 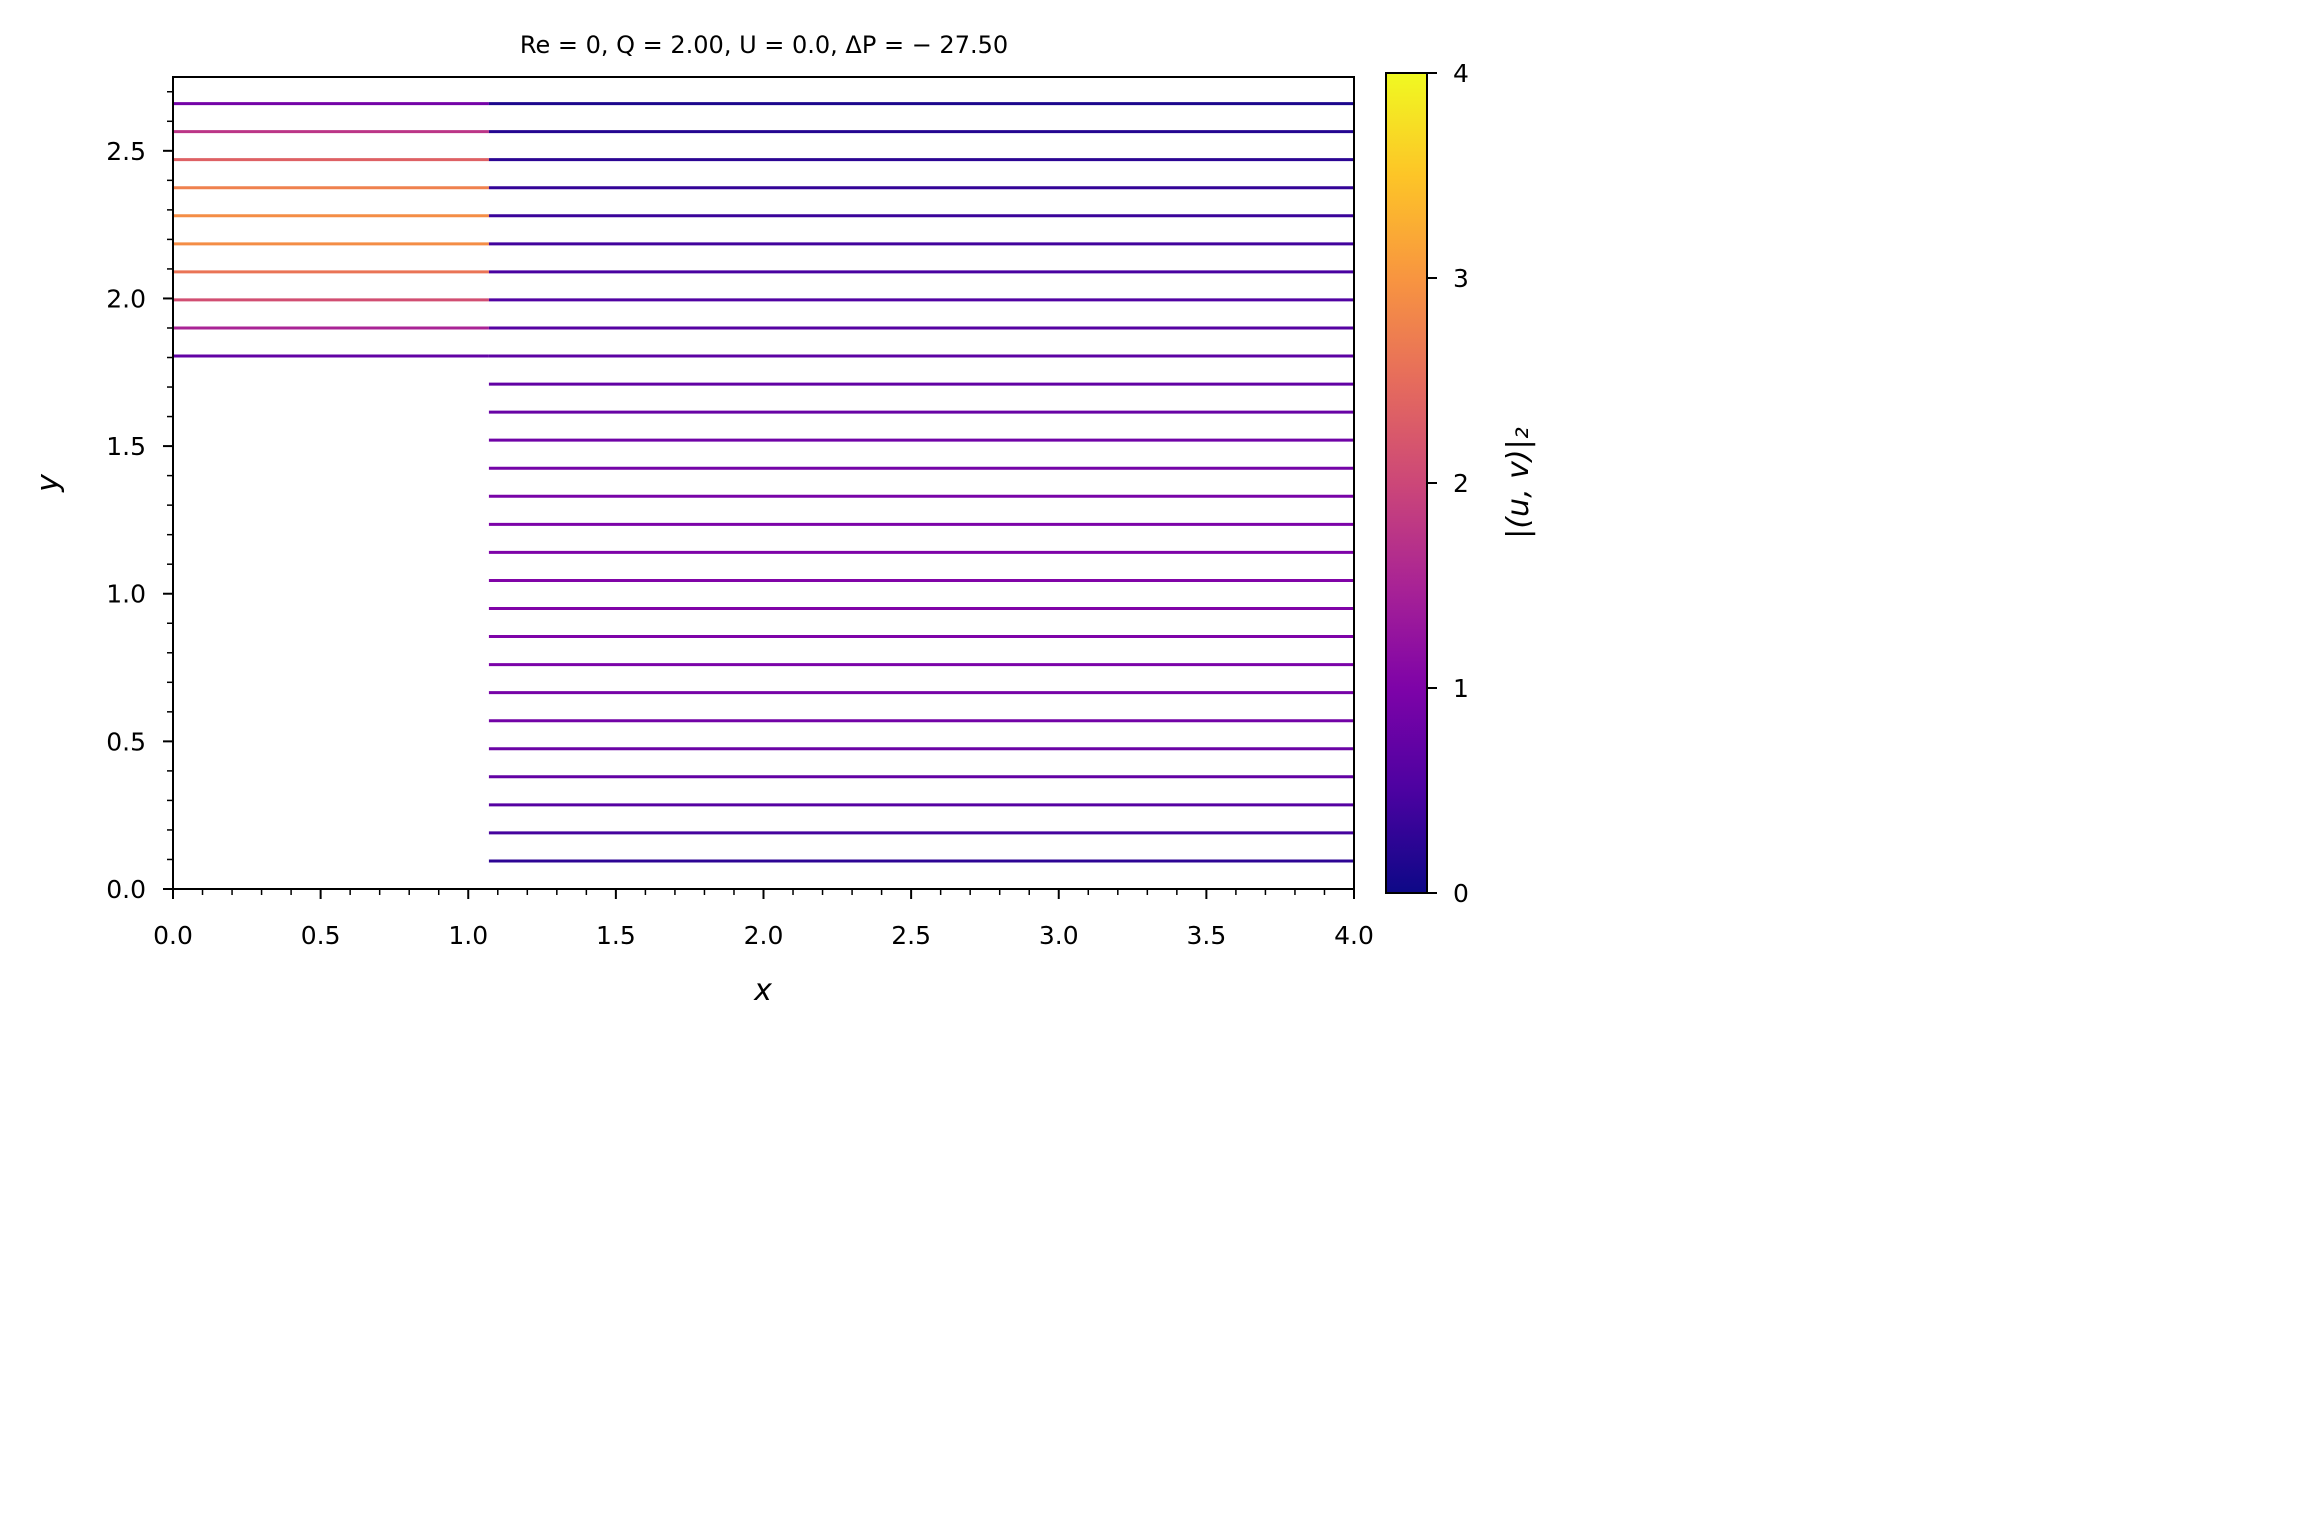 I want to click on x-tick-label: 2.5, so click(x=911, y=935).